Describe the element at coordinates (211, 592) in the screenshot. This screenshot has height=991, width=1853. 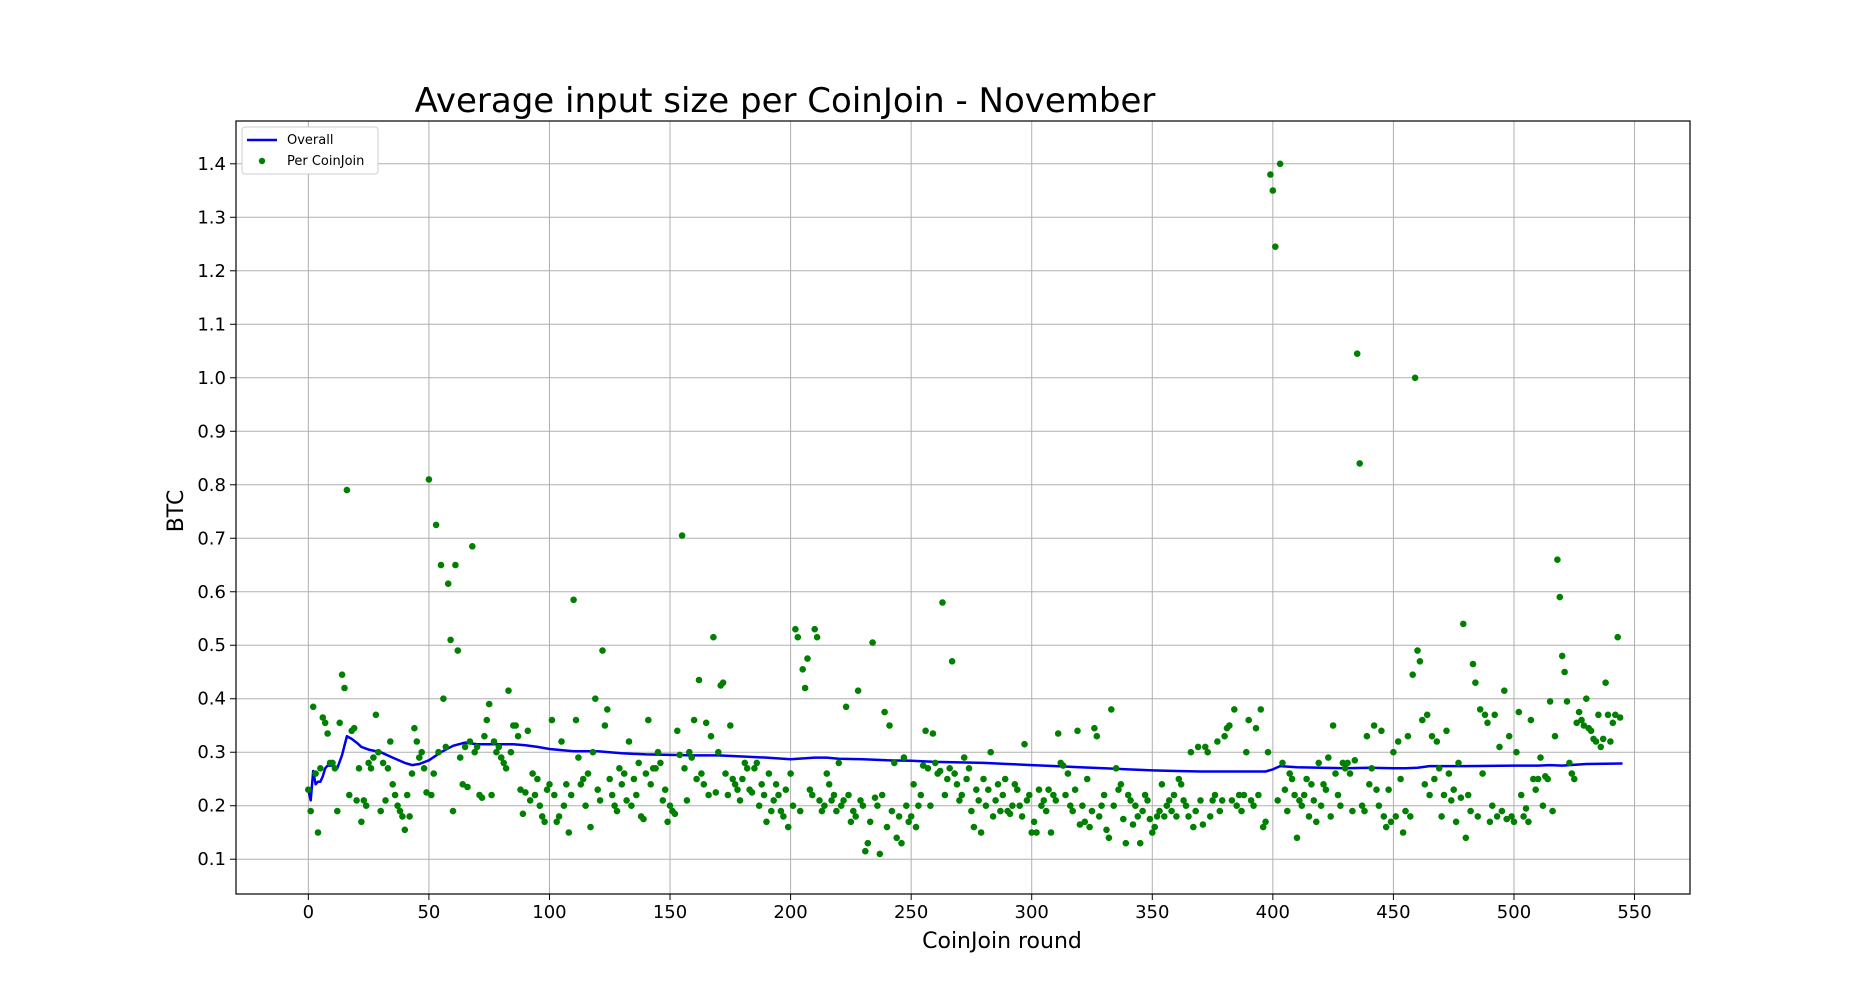
I see `y-tick-label: 0.6` at that location.